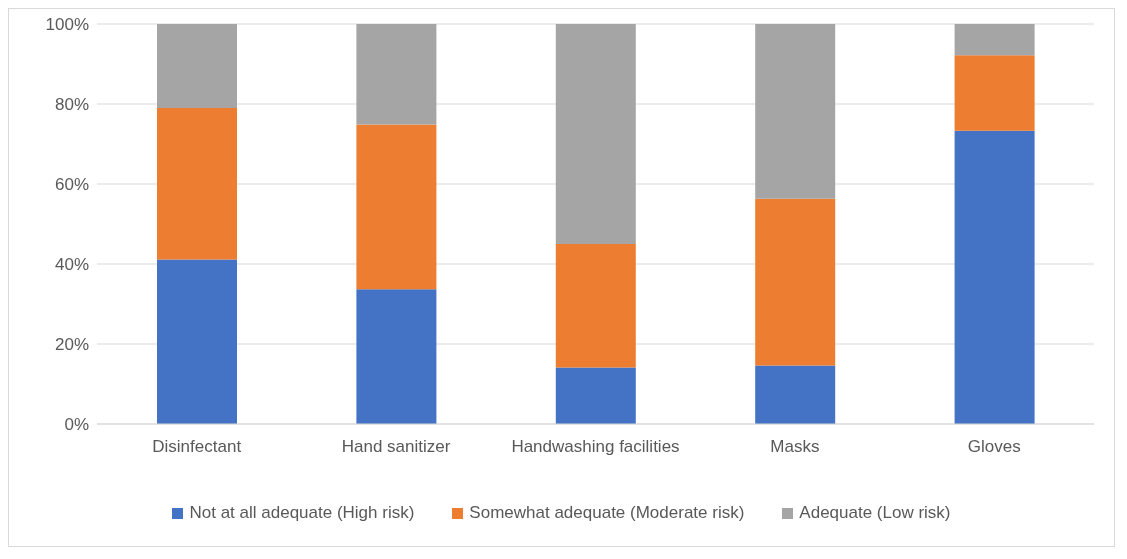 The image size is (1127, 559). Describe the element at coordinates (71, 345) in the screenshot. I see `y-tick-label: 20%` at that location.